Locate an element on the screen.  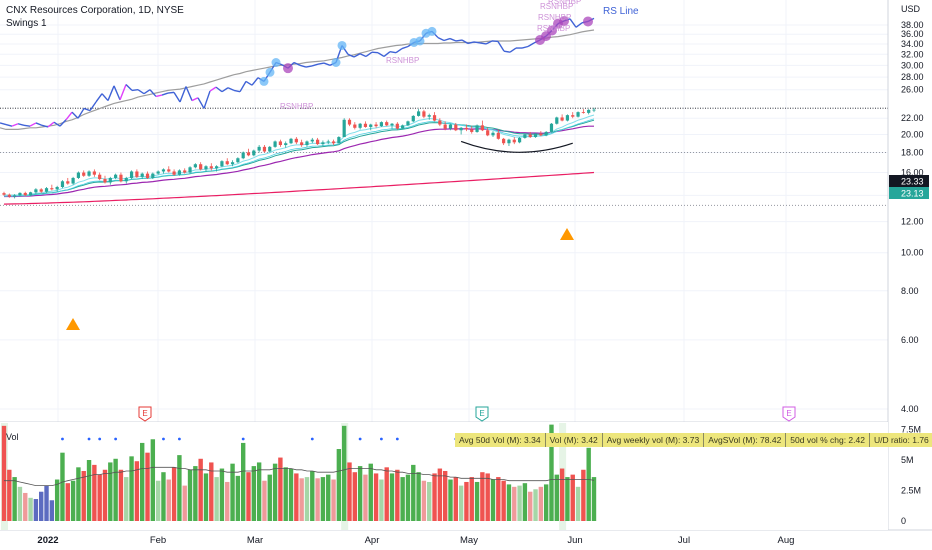
swing-low-triangle is located at coordinates (567, 234).